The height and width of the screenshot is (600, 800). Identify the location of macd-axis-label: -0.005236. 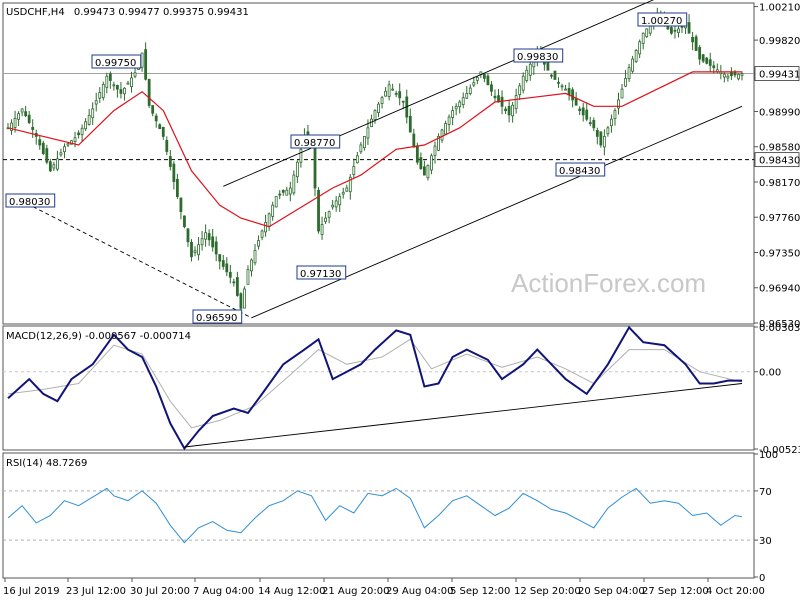
(779, 450).